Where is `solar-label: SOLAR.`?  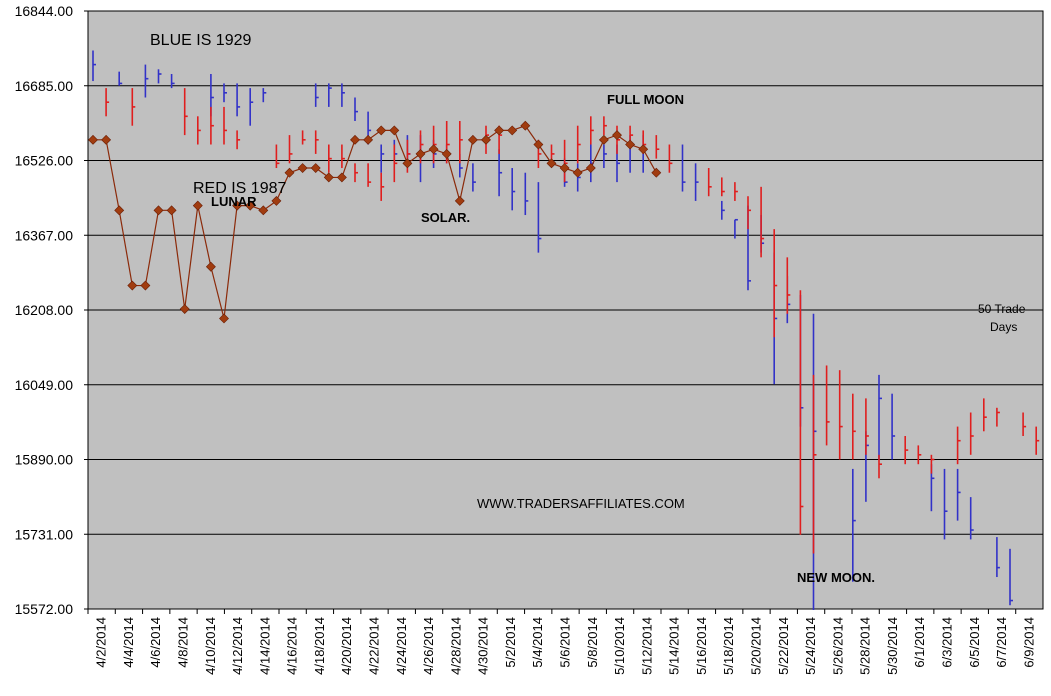 solar-label: SOLAR. is located at coordinates (445, 217).